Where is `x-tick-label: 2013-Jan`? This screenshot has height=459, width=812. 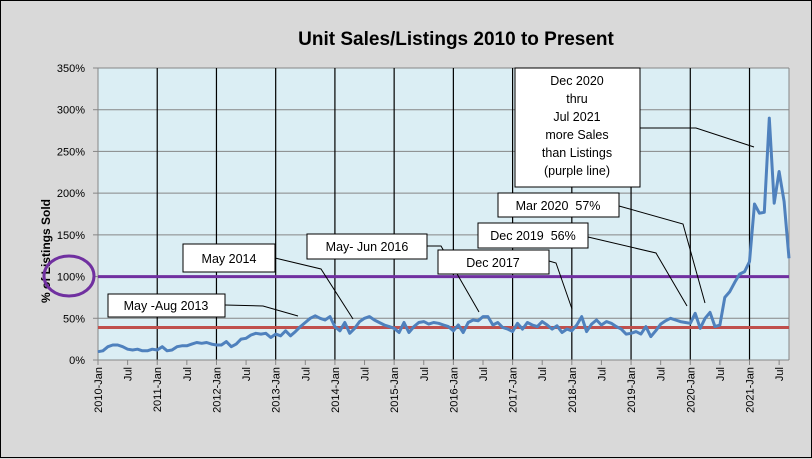
x-tick-label: 2013-Jan is located at coordinates (277, 390).